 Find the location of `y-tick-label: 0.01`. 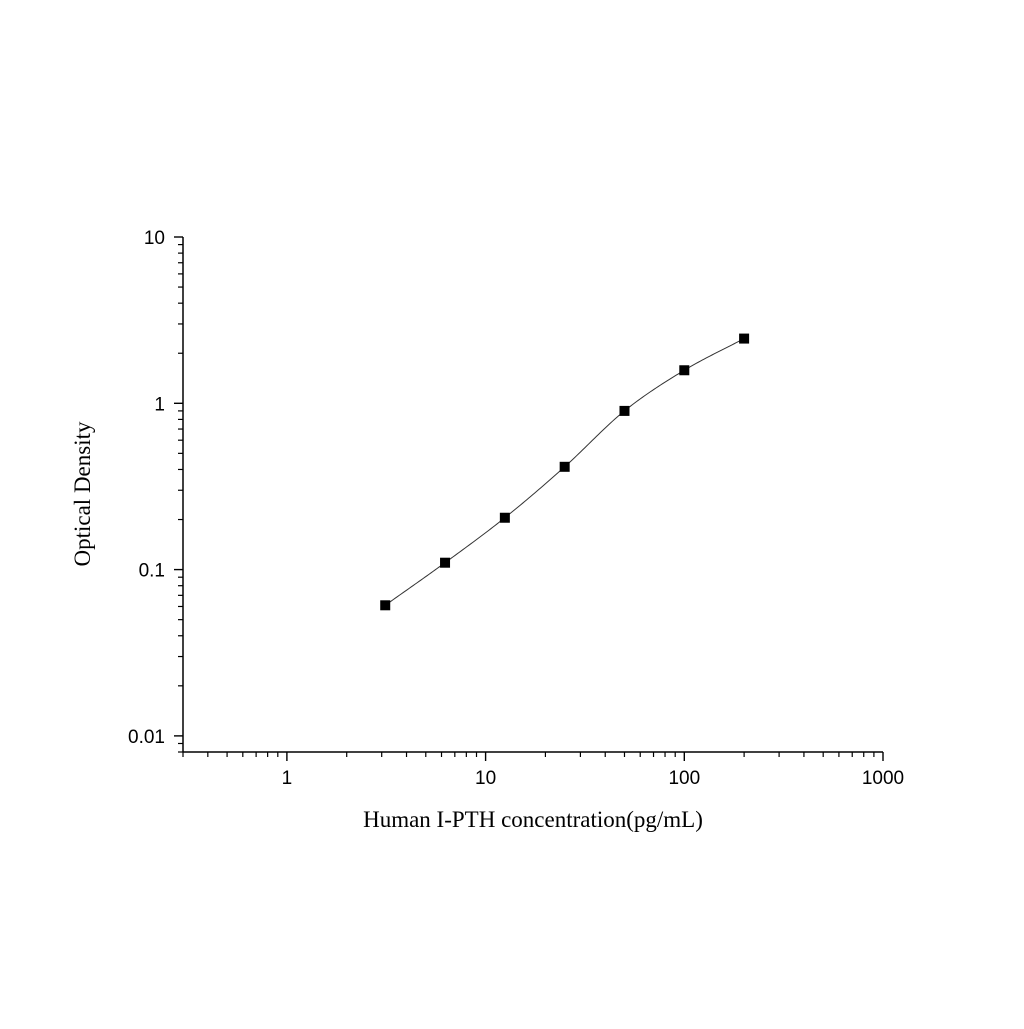

y-tick-label: 0.01 is located at coordinates (146, 737).